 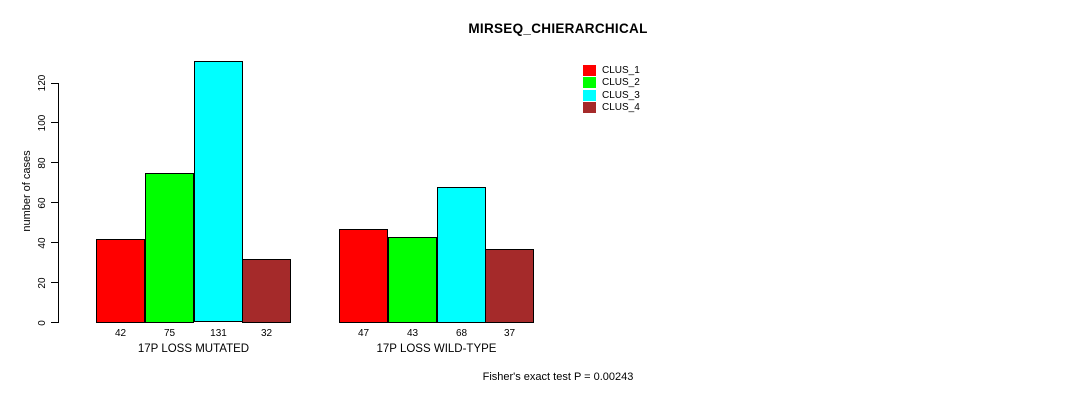 I want to click on bar-value-label: 131, so click(x=218, y=333).